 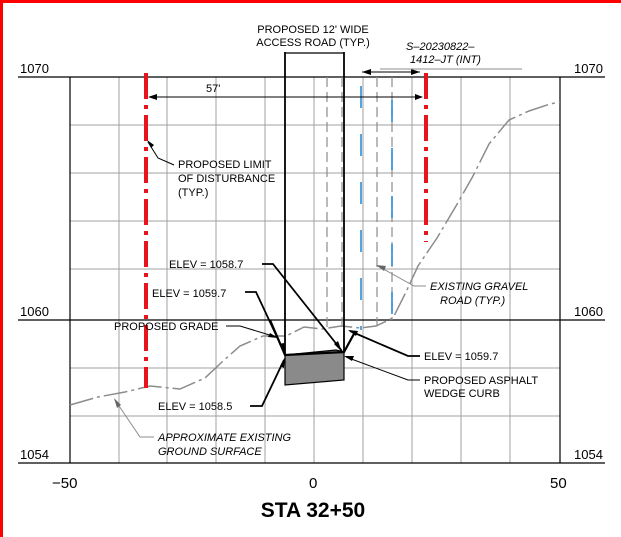 What do you see at coordinates (282, 348) in the screenshot?
I see `elev-1059-7-left-arrow` at bounding box center [282, 348].